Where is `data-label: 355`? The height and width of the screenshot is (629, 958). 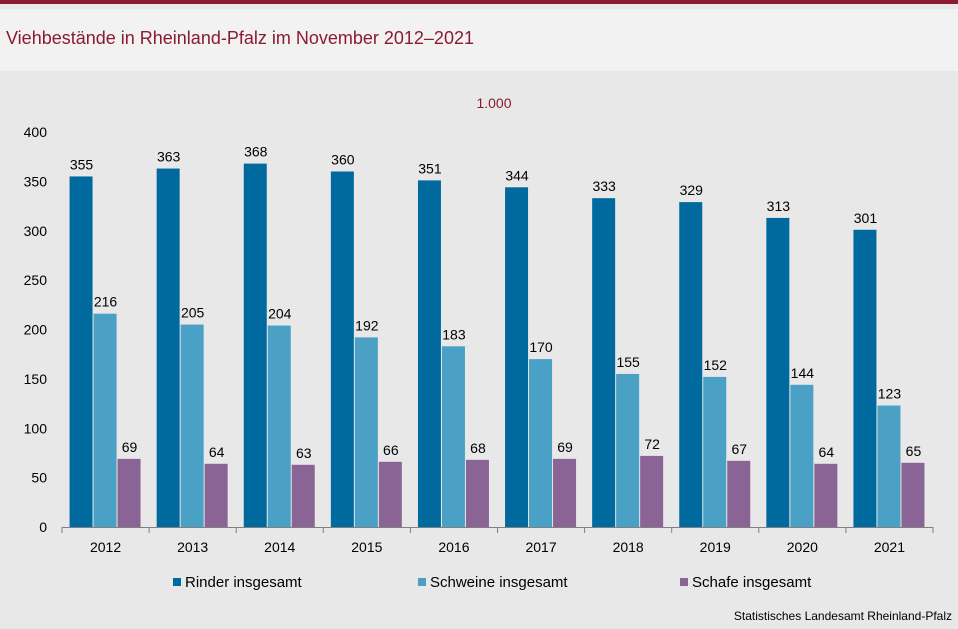 data-label: 355 is located at coordinates (82, 164).